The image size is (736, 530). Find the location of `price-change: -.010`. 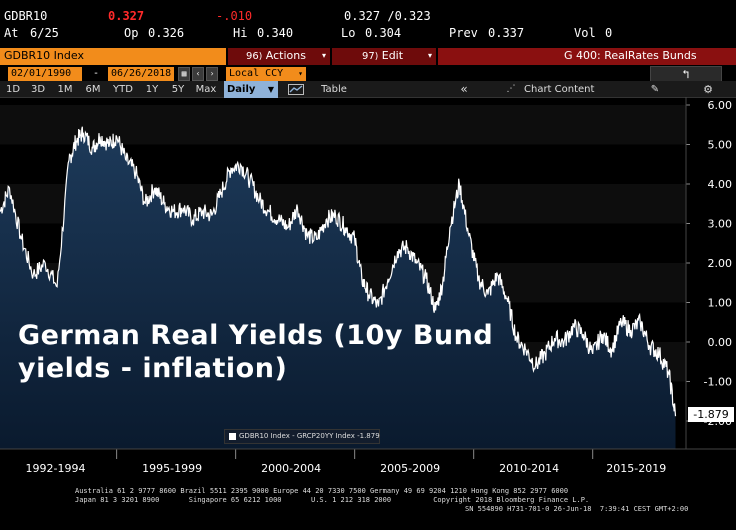

price-change: -.010 is located at coordinates (234, 16).